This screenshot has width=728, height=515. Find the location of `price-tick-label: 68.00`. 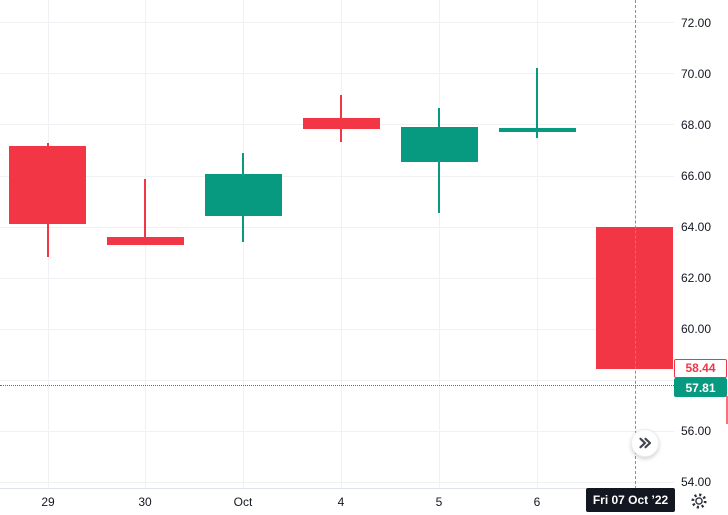

price-tick-label: 68.00 is located at coordinates (696, 125).